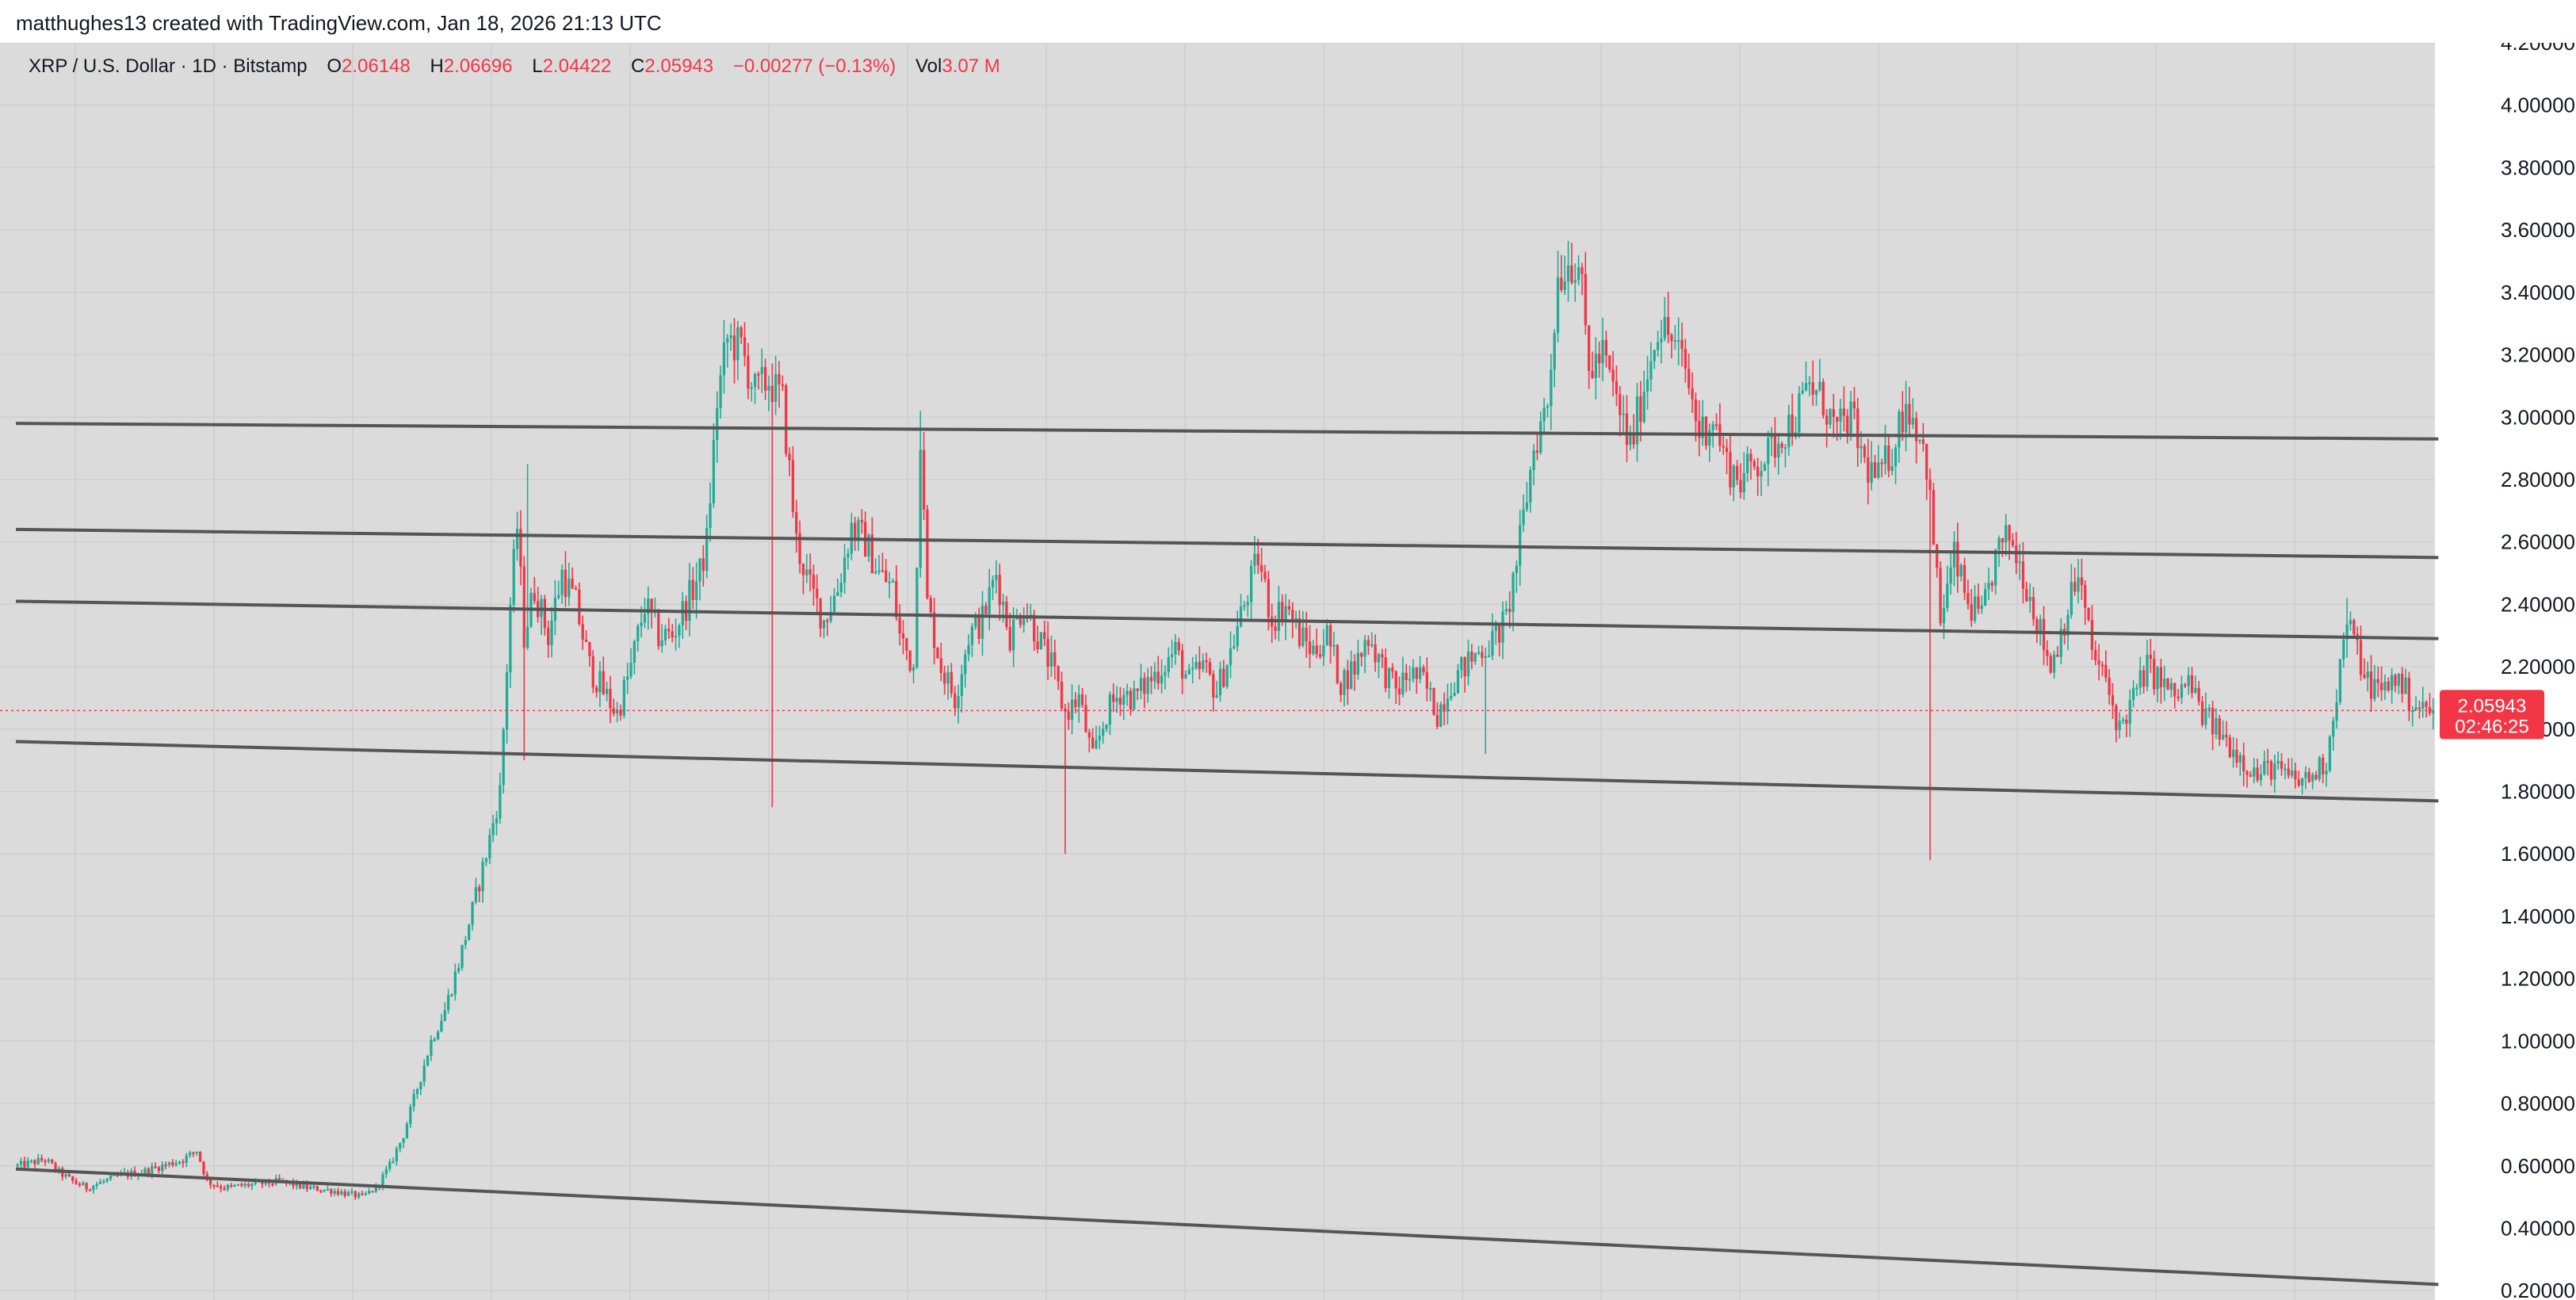 The height and width of the screenshot is (1300, 2576). Describe the element at coordinates (2538, 167) in the screenshot. I see `price-tick-label: 3.80000` at that location.